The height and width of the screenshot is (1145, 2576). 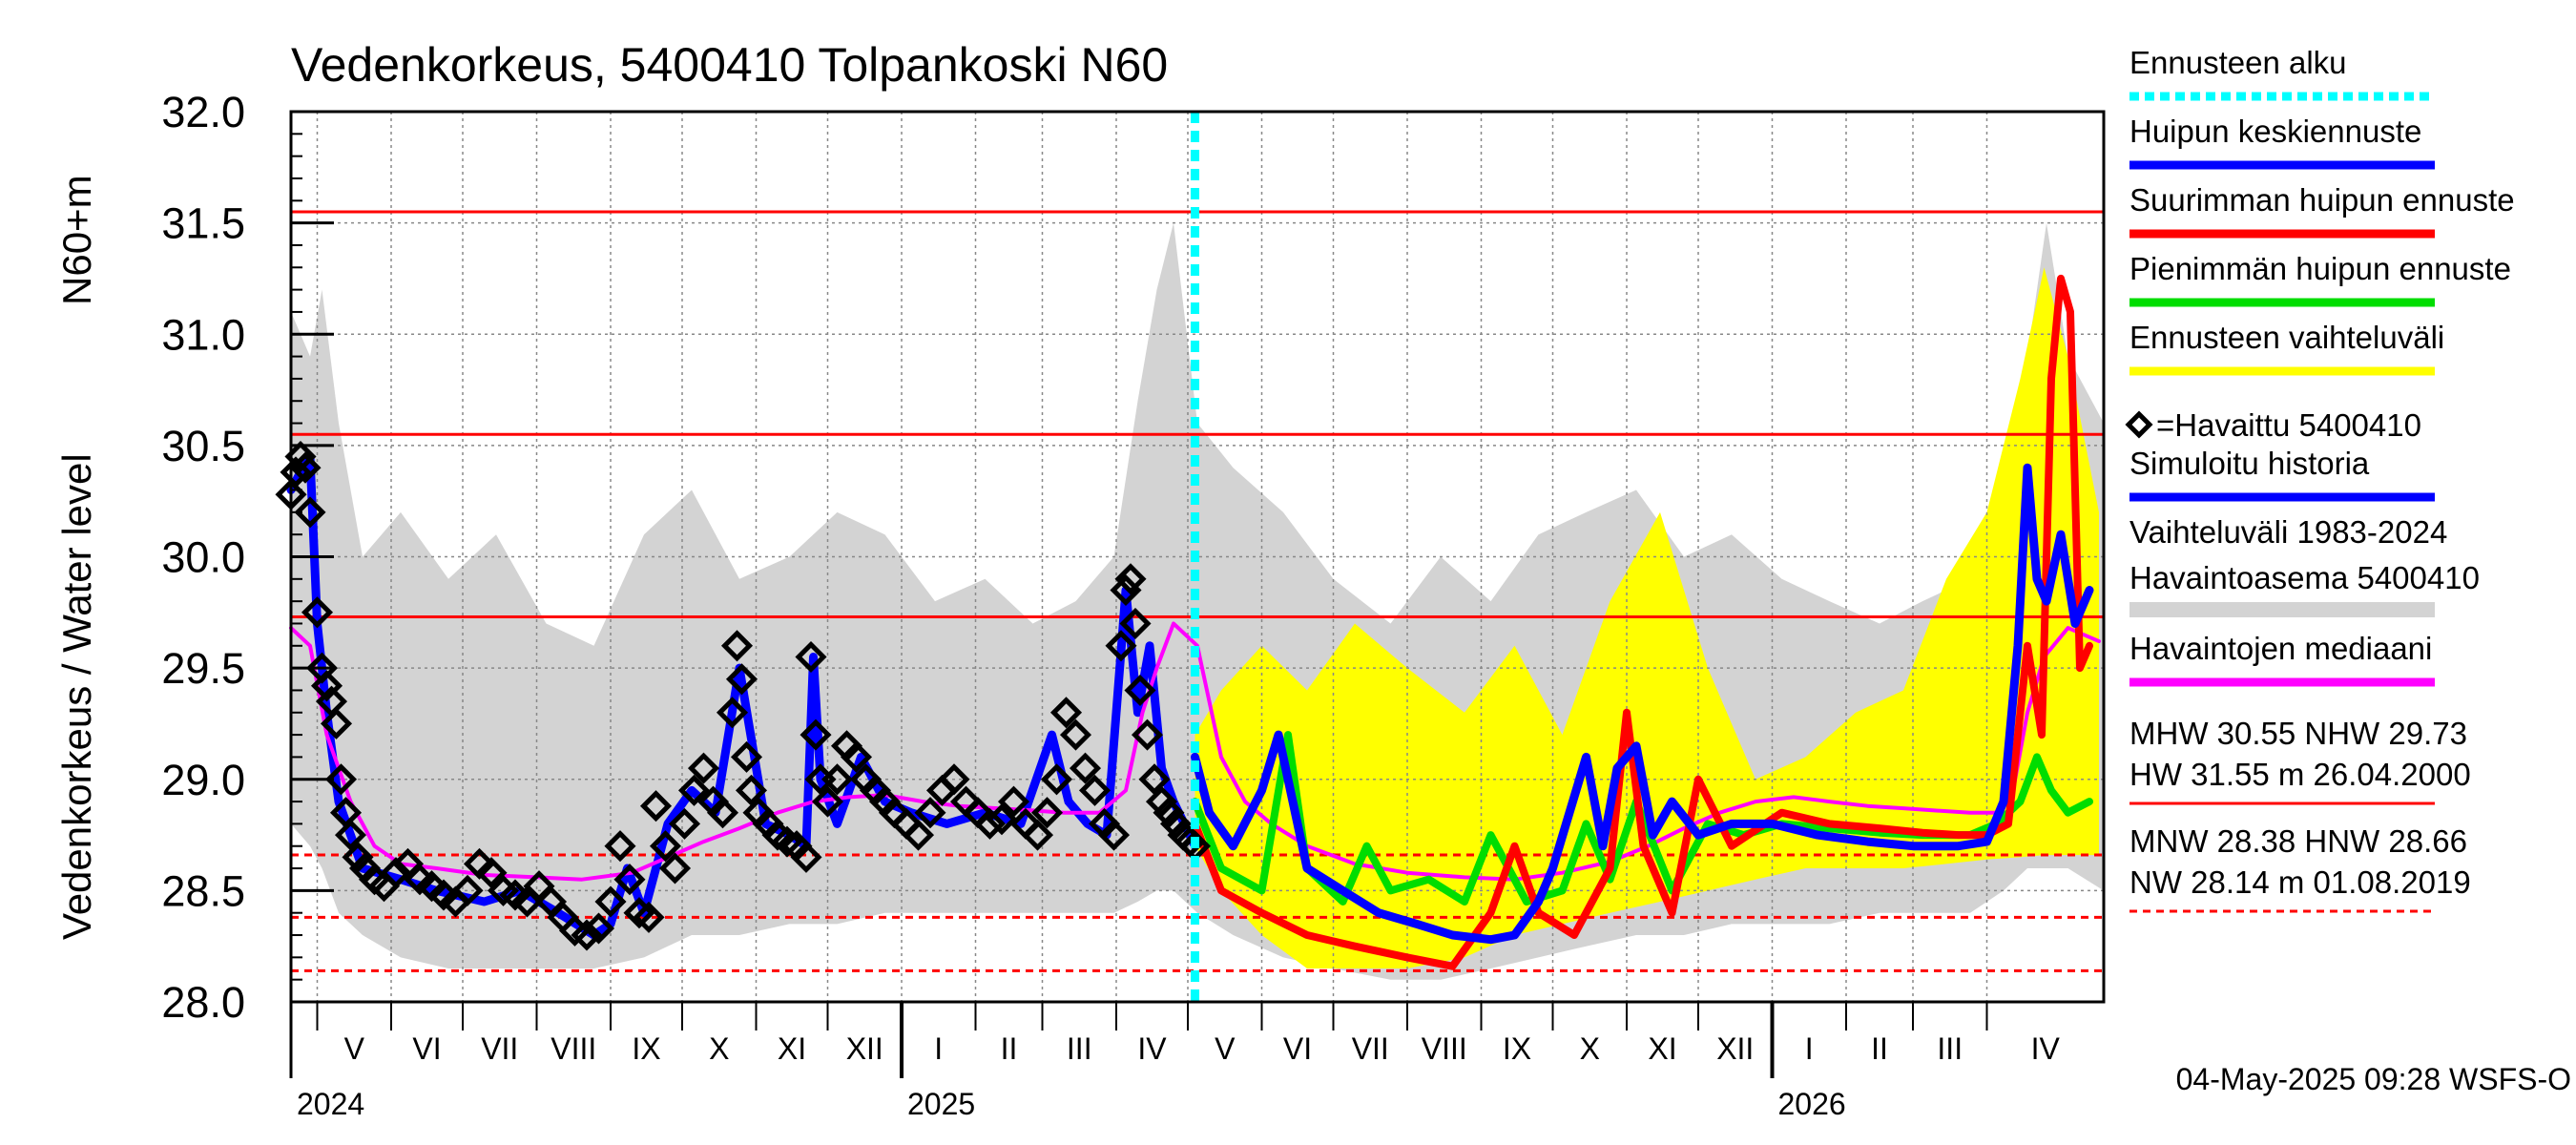 What do you see at coordinates (2300, 775) in the screenshot?
I see `stats-line: HW 31.55 m 26.04.2000` at bounding box center [2300, 775].